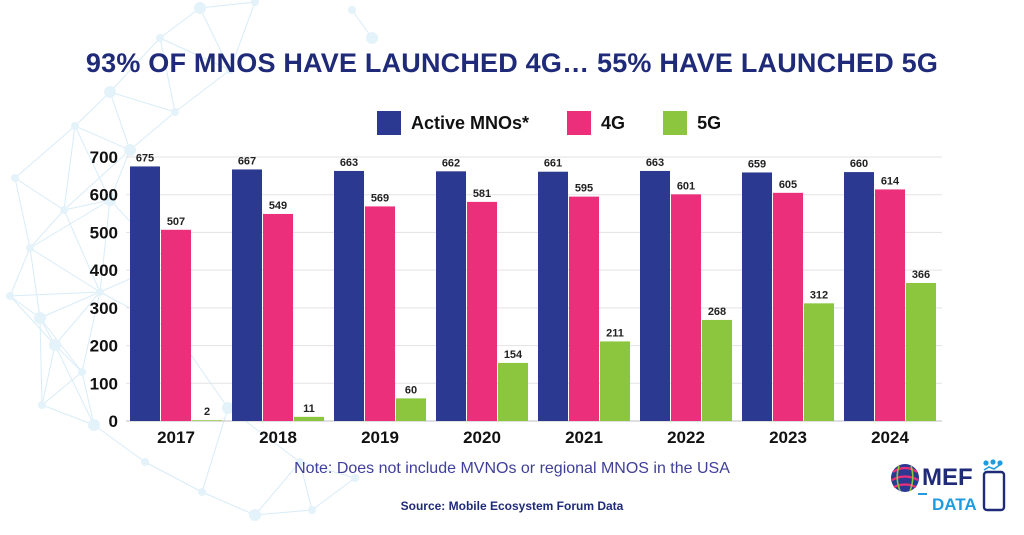 The height and width of the screenshot is (535, 1024). I want to click on mef-data-logo: MEF DATA, so click(948, 486).